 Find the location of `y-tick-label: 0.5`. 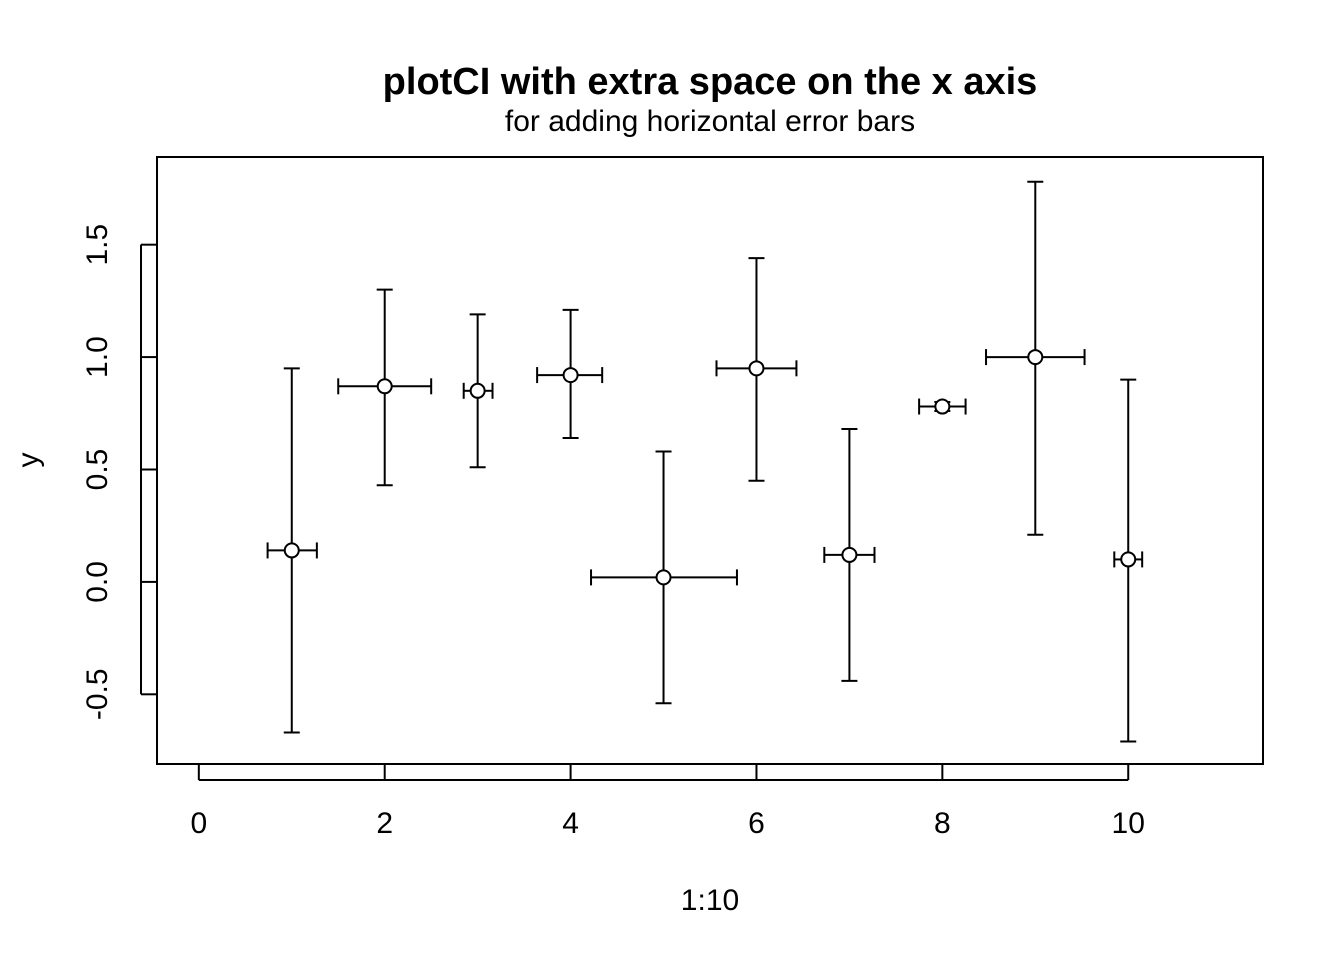

y-tick-label: 0.5 is located at coordinates (97, 470).